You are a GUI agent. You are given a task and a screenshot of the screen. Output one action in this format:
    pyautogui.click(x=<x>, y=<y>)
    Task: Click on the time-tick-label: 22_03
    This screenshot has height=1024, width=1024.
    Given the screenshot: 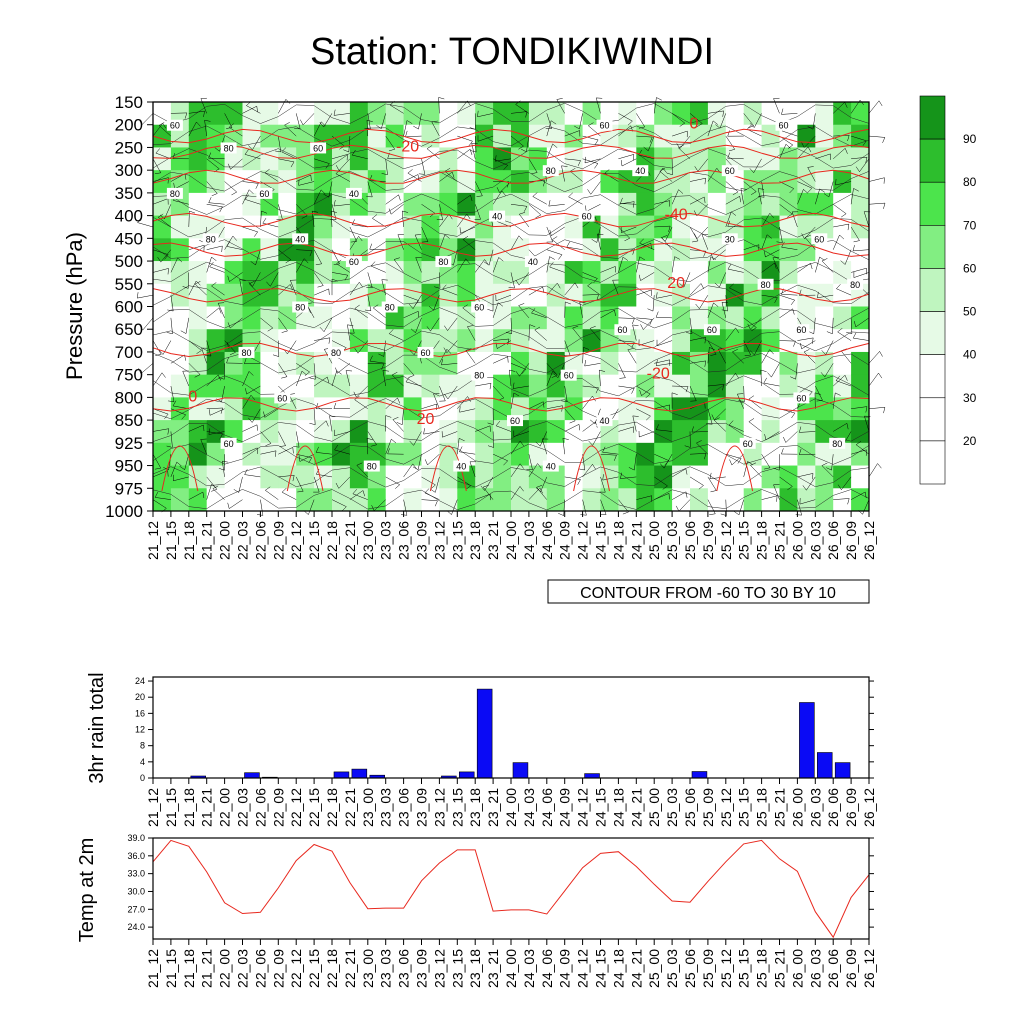 What is the action you would take?
    pyautogui.click(x=243, y=807)
    